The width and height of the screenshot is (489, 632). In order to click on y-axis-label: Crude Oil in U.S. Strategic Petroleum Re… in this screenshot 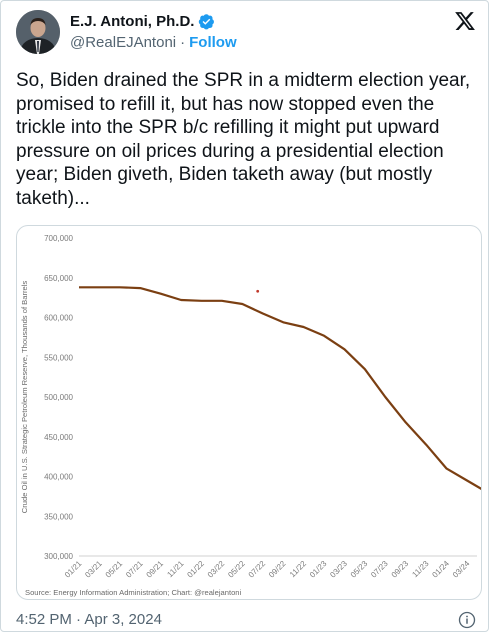, I will do `click(24, 397)`.